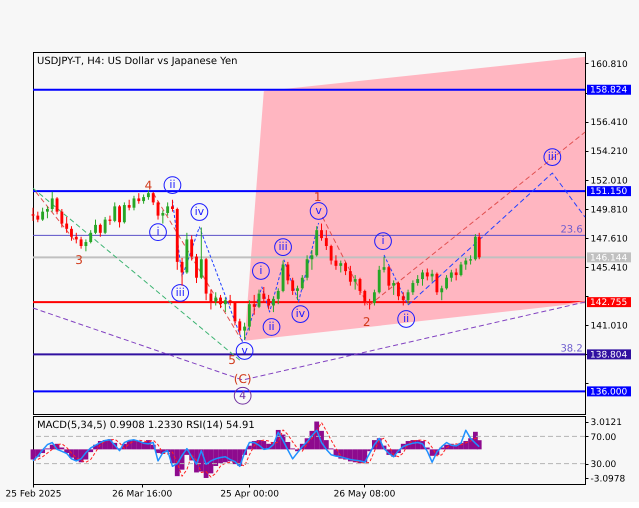 The height and width of the screenshot is (508, 639). Describe the element at coordinates (609, 192) in the screenshot. I see `ref-line-label: 151.150` at that location.